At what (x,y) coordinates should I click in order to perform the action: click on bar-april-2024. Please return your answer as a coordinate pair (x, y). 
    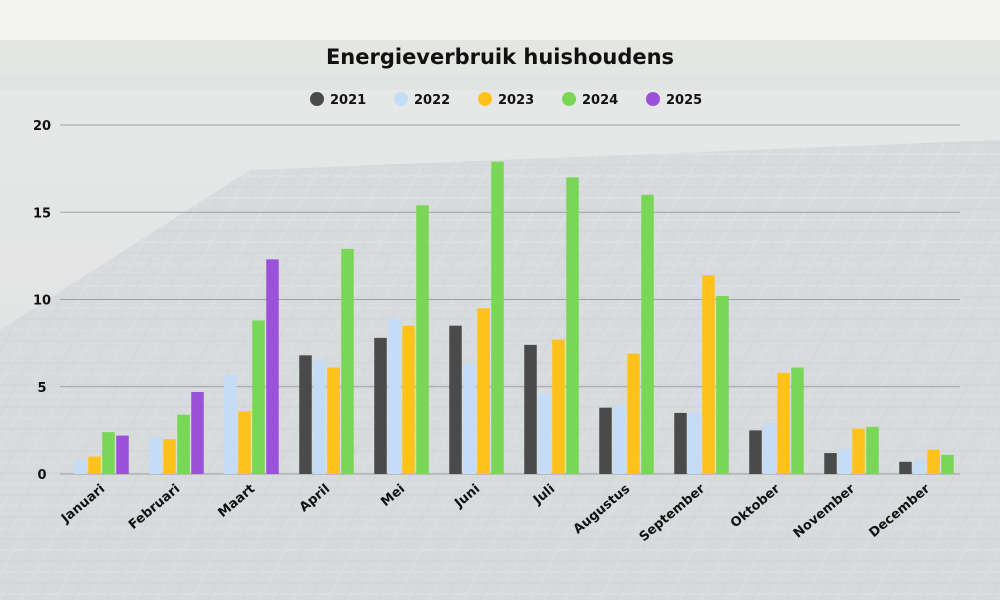
    Looking at the image, I should click on (347, 361).